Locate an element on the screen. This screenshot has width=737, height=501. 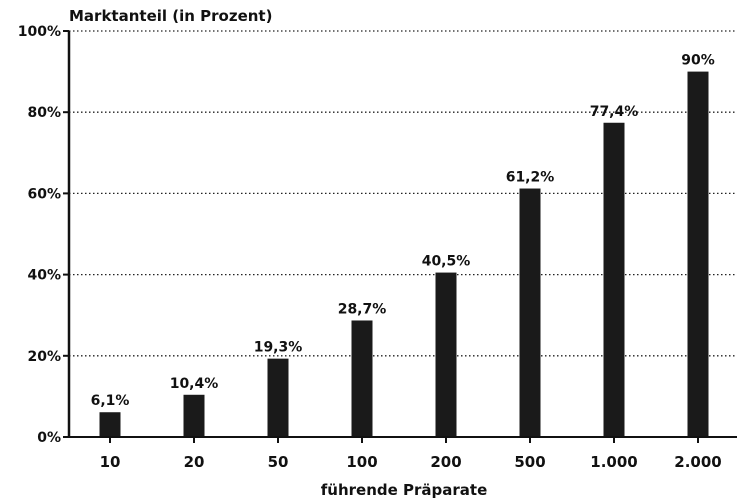
x-tick-label: 500 is located at coordinates (529, 462).